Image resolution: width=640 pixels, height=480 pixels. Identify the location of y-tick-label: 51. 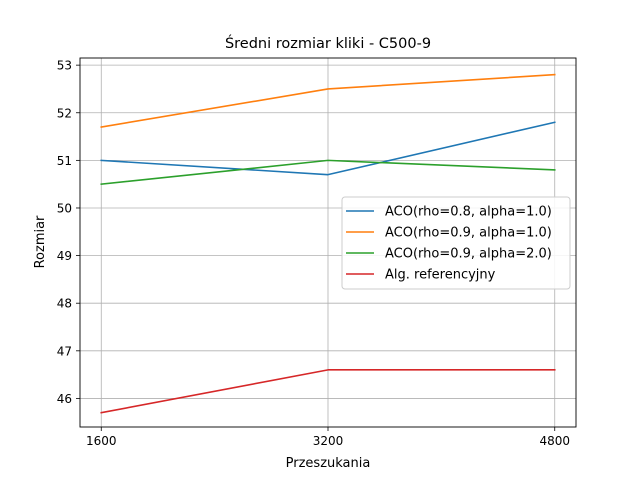
(64, 161).